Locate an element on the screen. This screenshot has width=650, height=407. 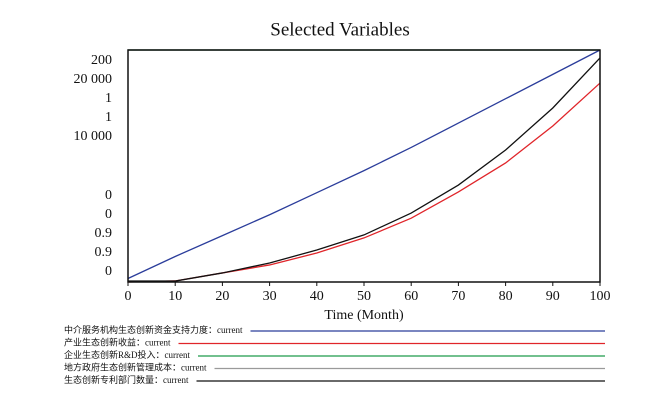
y-tick-label: 20 000 is located at coordinates (93, 79).